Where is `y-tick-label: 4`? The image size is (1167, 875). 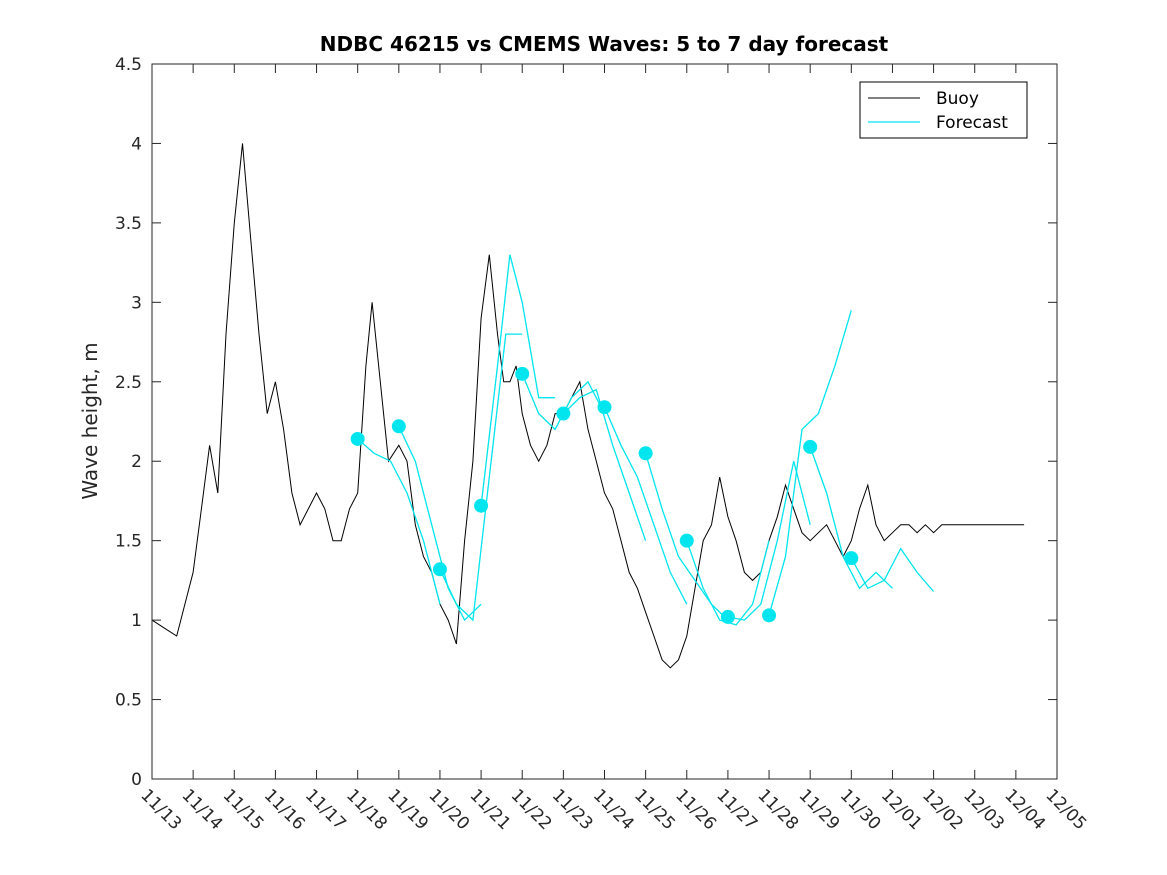
y-tick-label: 4 is located at coordinates (136, 144).